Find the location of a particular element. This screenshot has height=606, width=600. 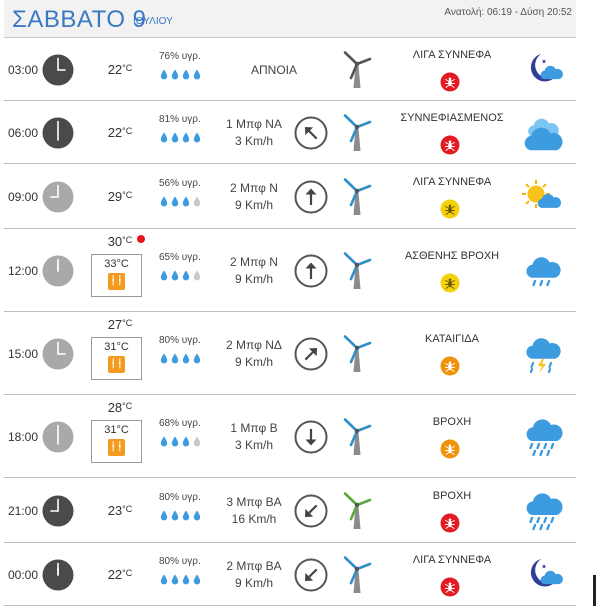

wind-beaufort: 1 Μπφ ΝΑ is located at coordinates (254, 123).